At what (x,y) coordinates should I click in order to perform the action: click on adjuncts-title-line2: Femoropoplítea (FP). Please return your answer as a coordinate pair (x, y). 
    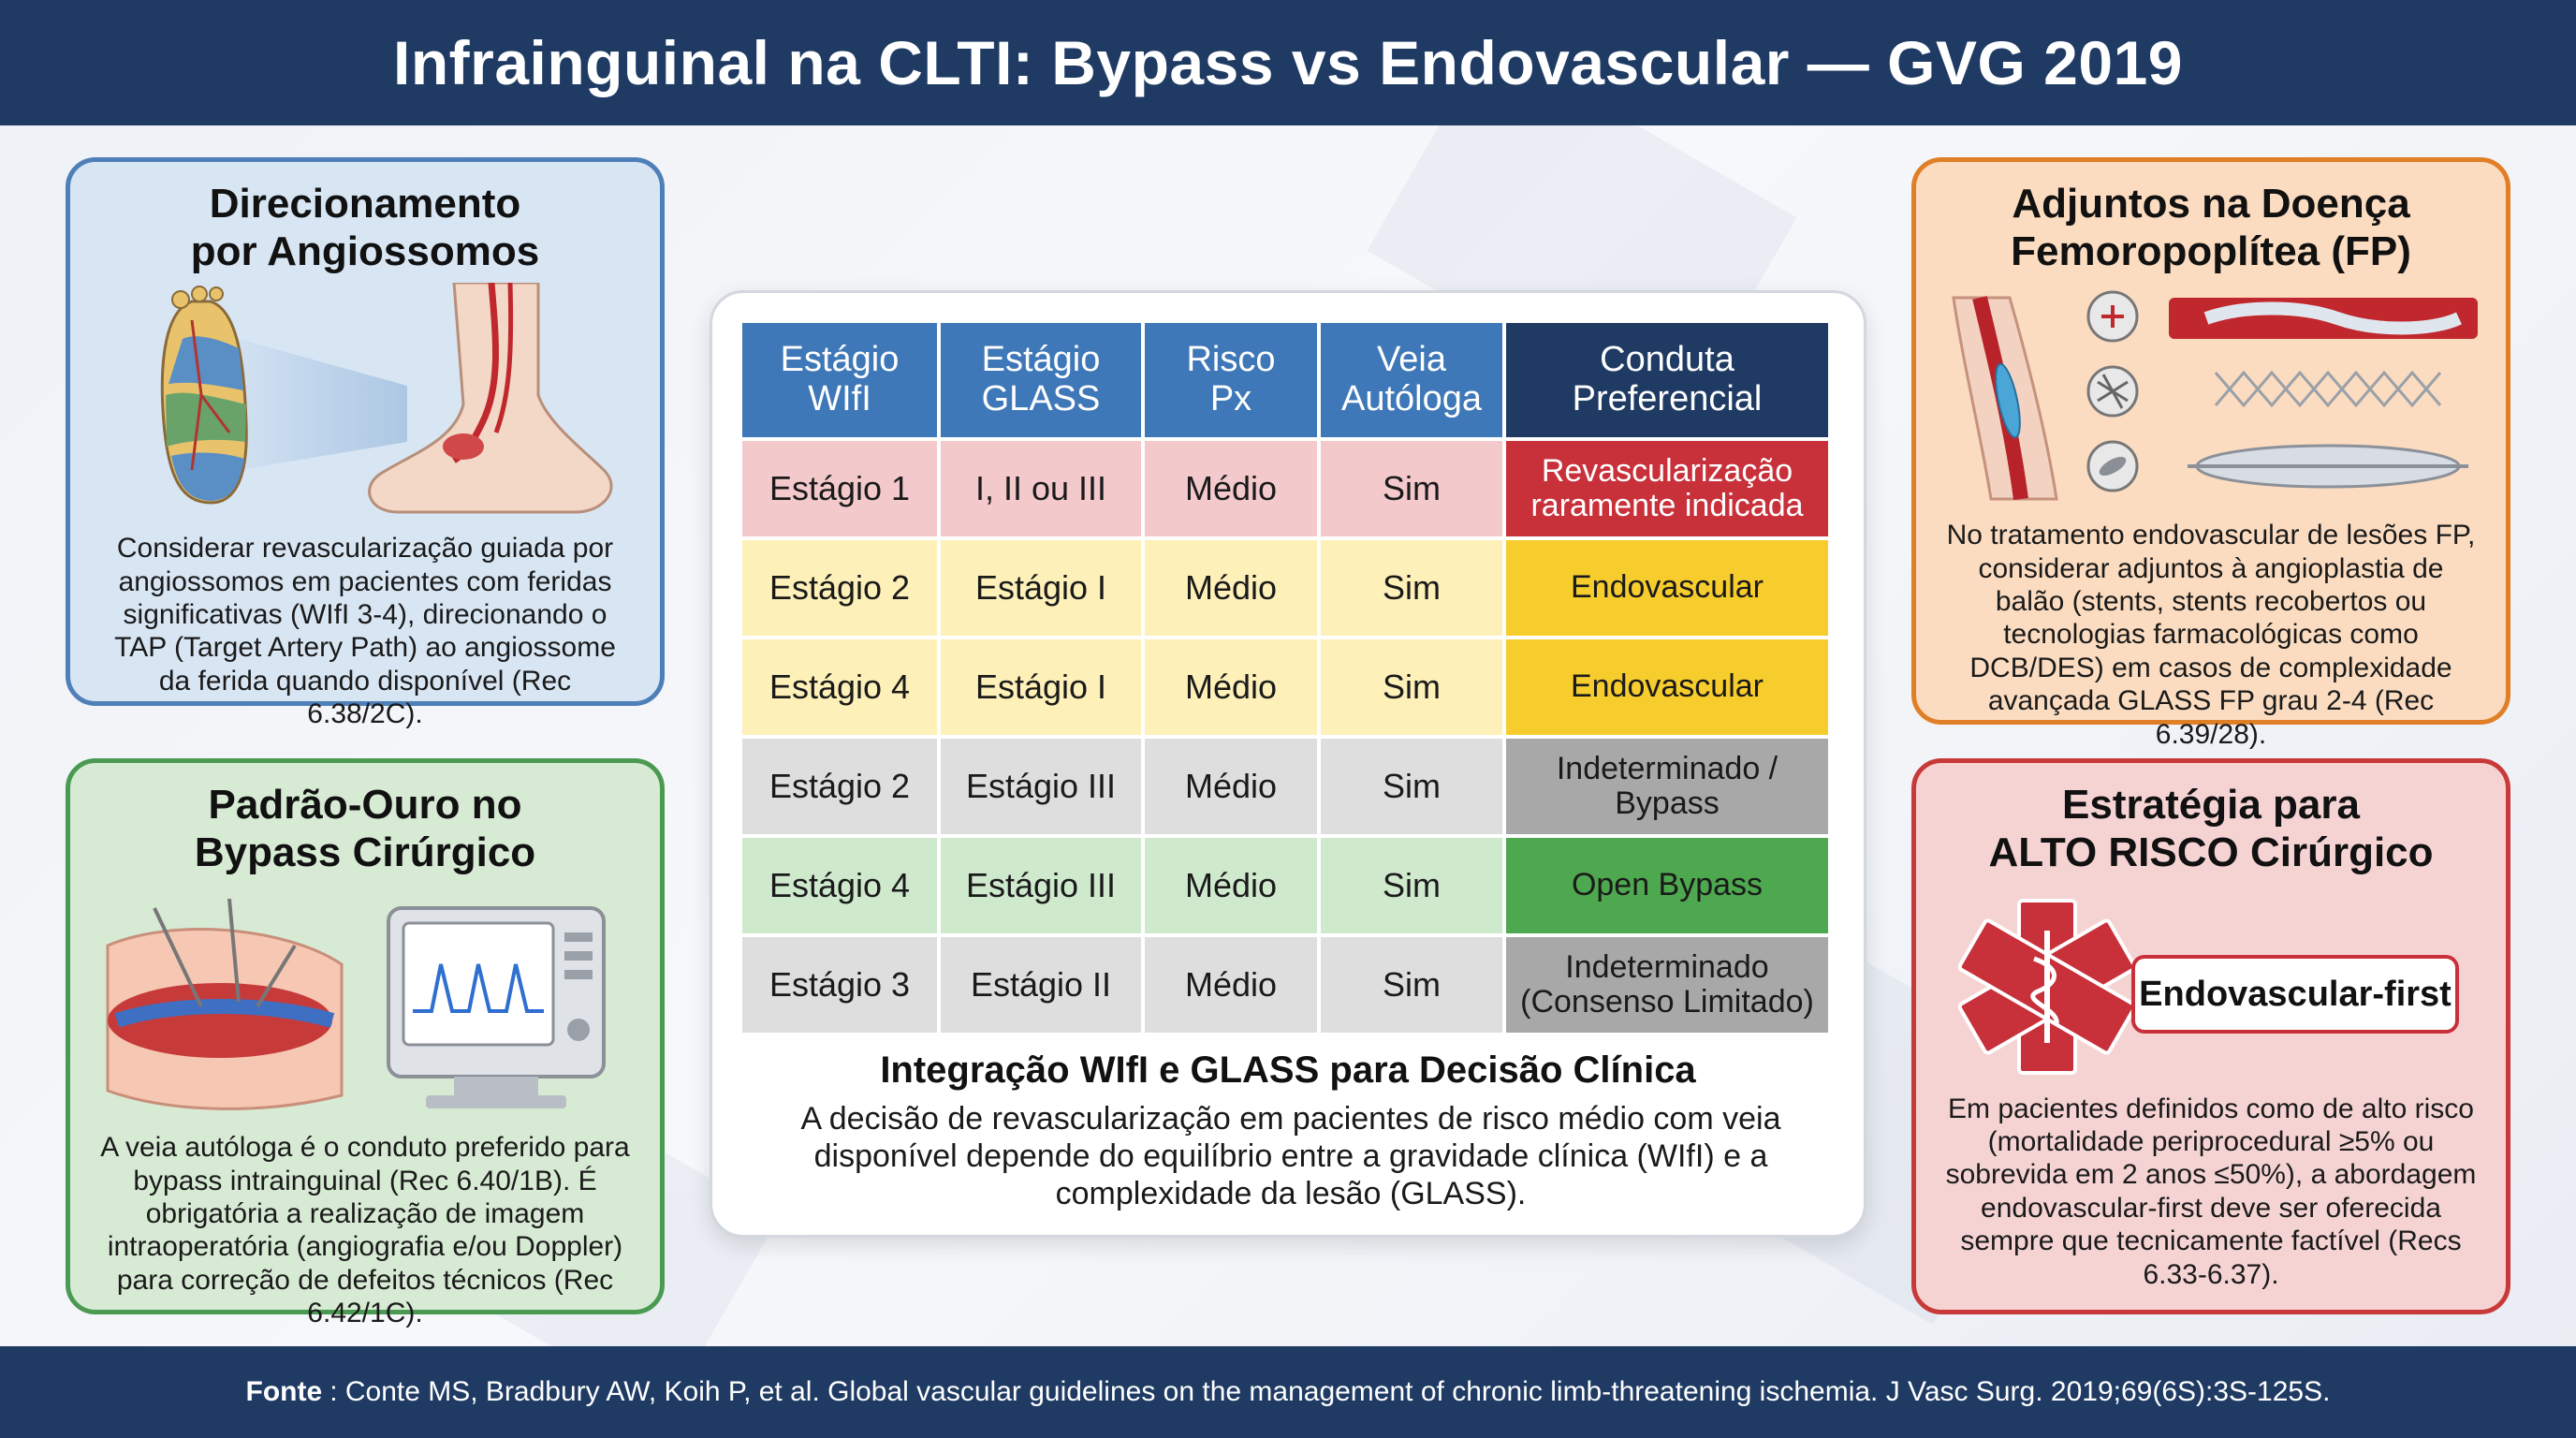
    Looking at the image, I should click on (2211, 250).